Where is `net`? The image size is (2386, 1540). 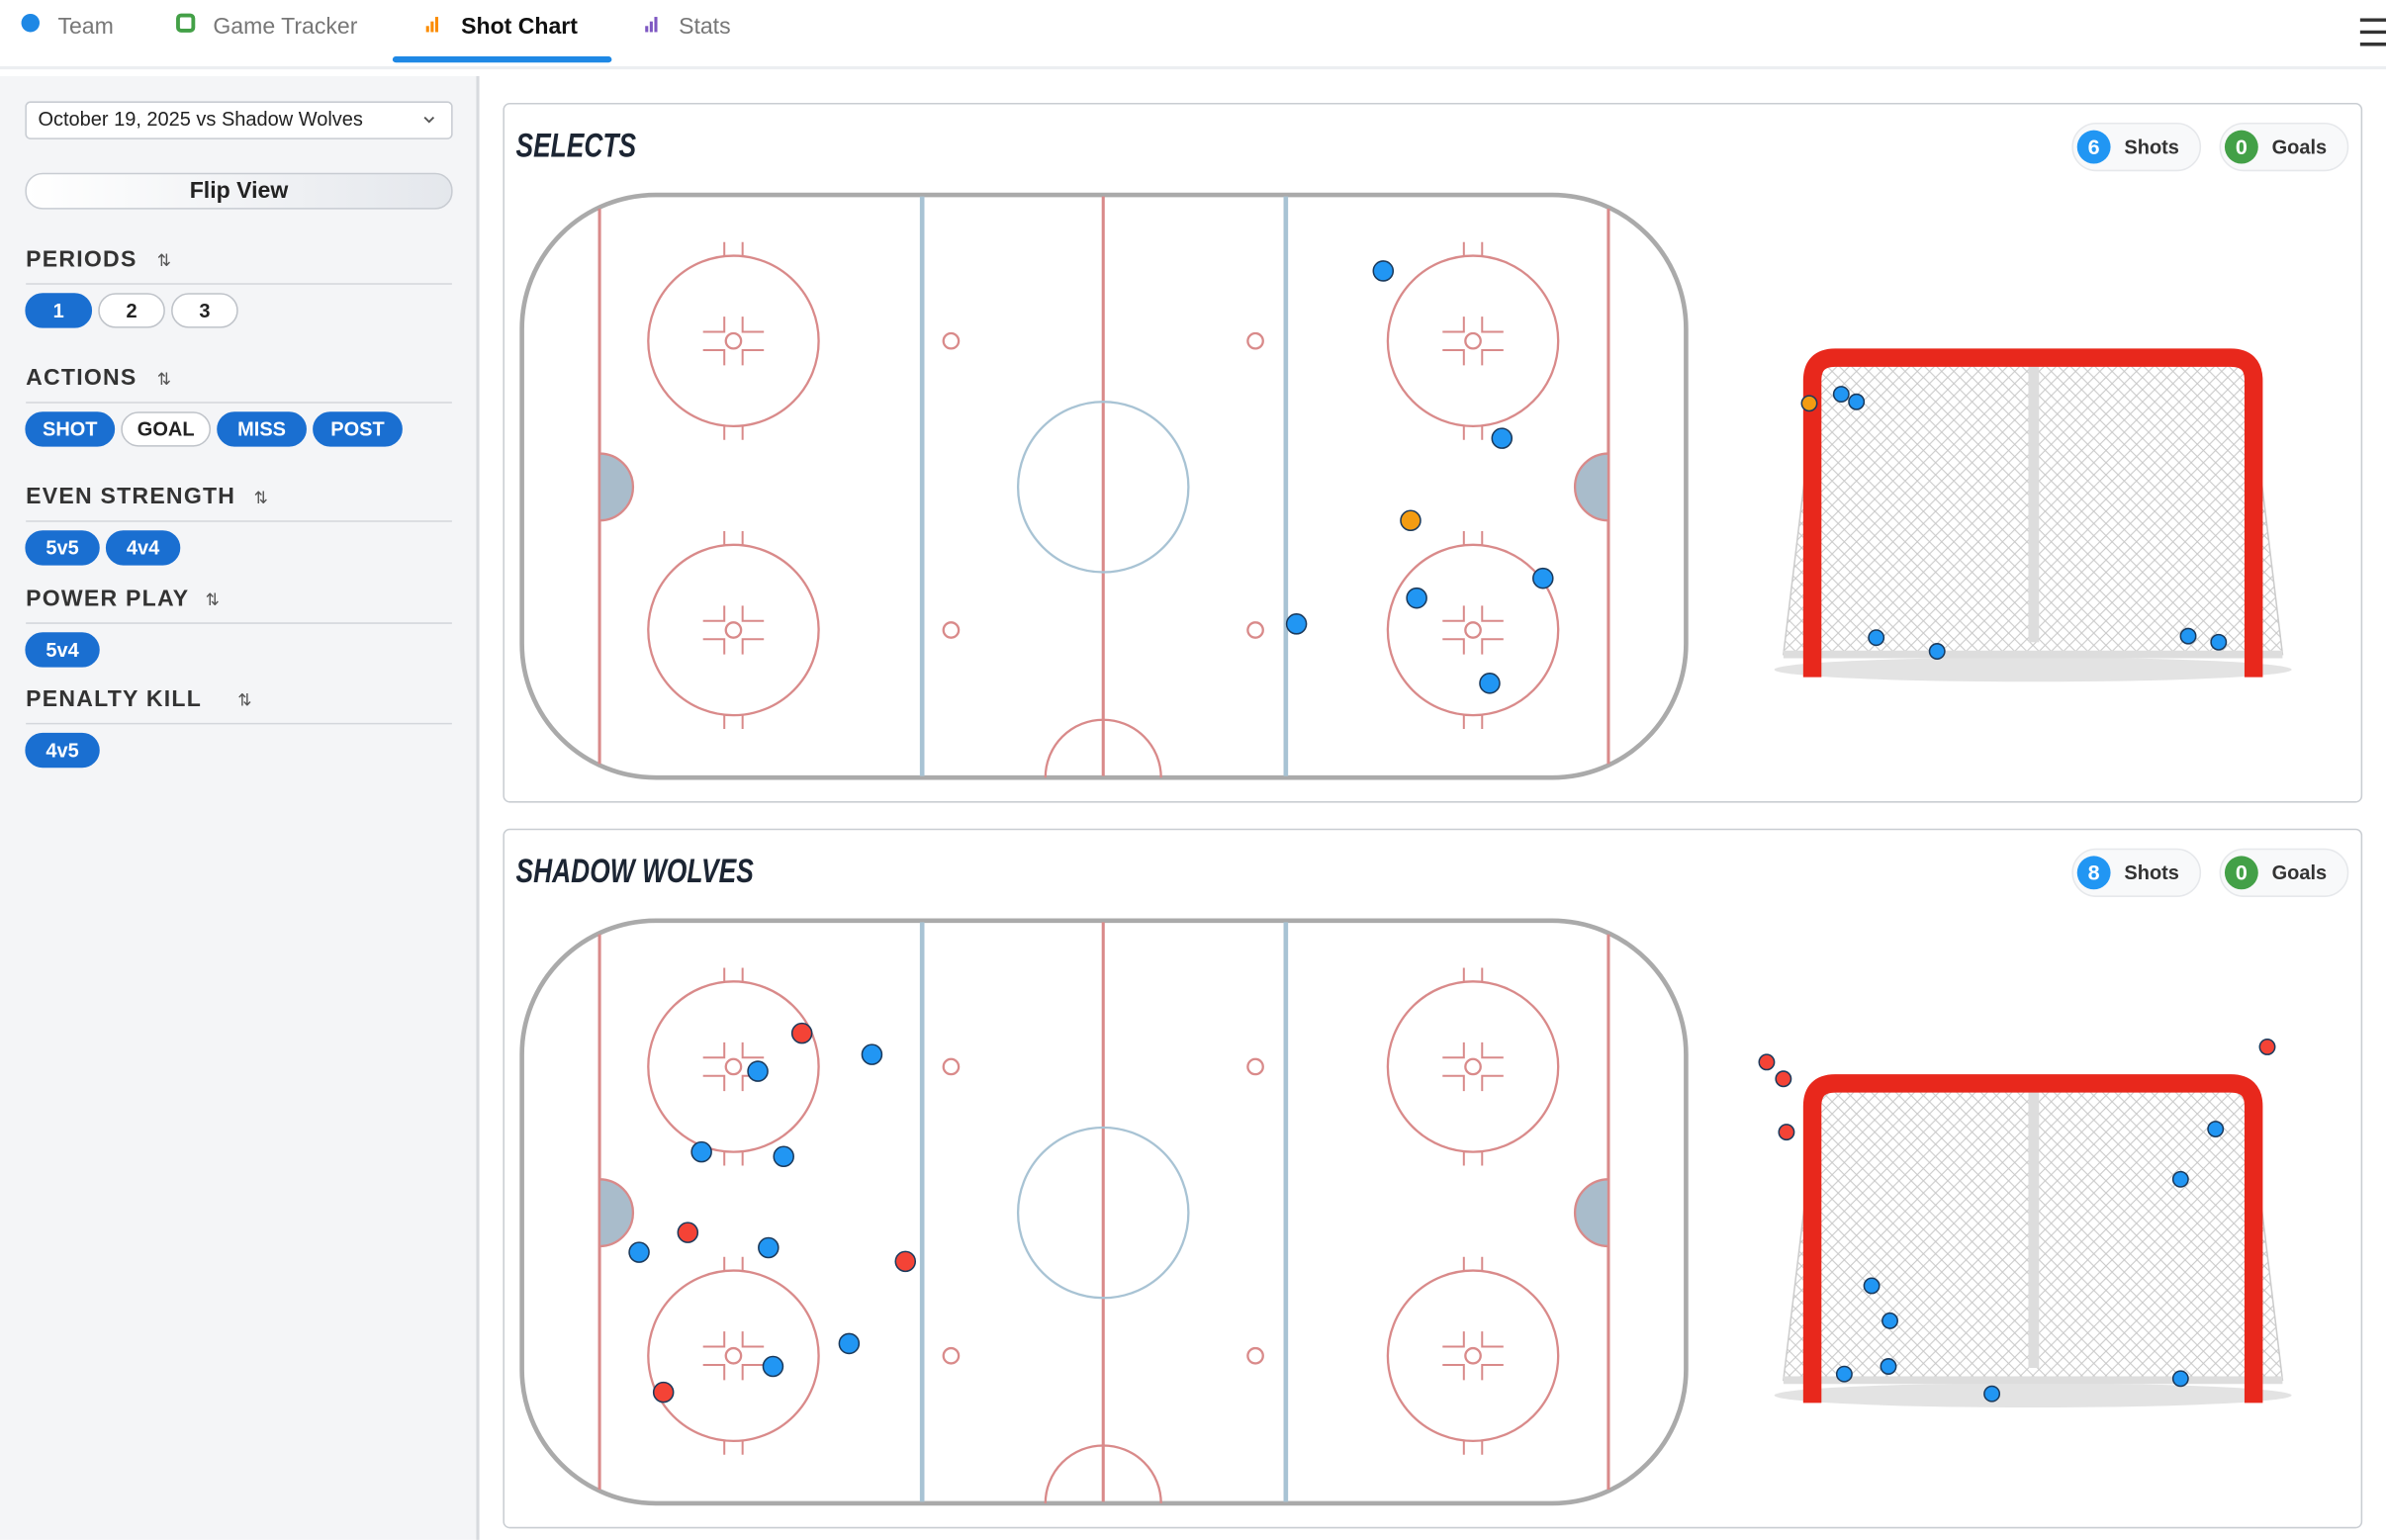
net is located at coordinates (2033, 515).